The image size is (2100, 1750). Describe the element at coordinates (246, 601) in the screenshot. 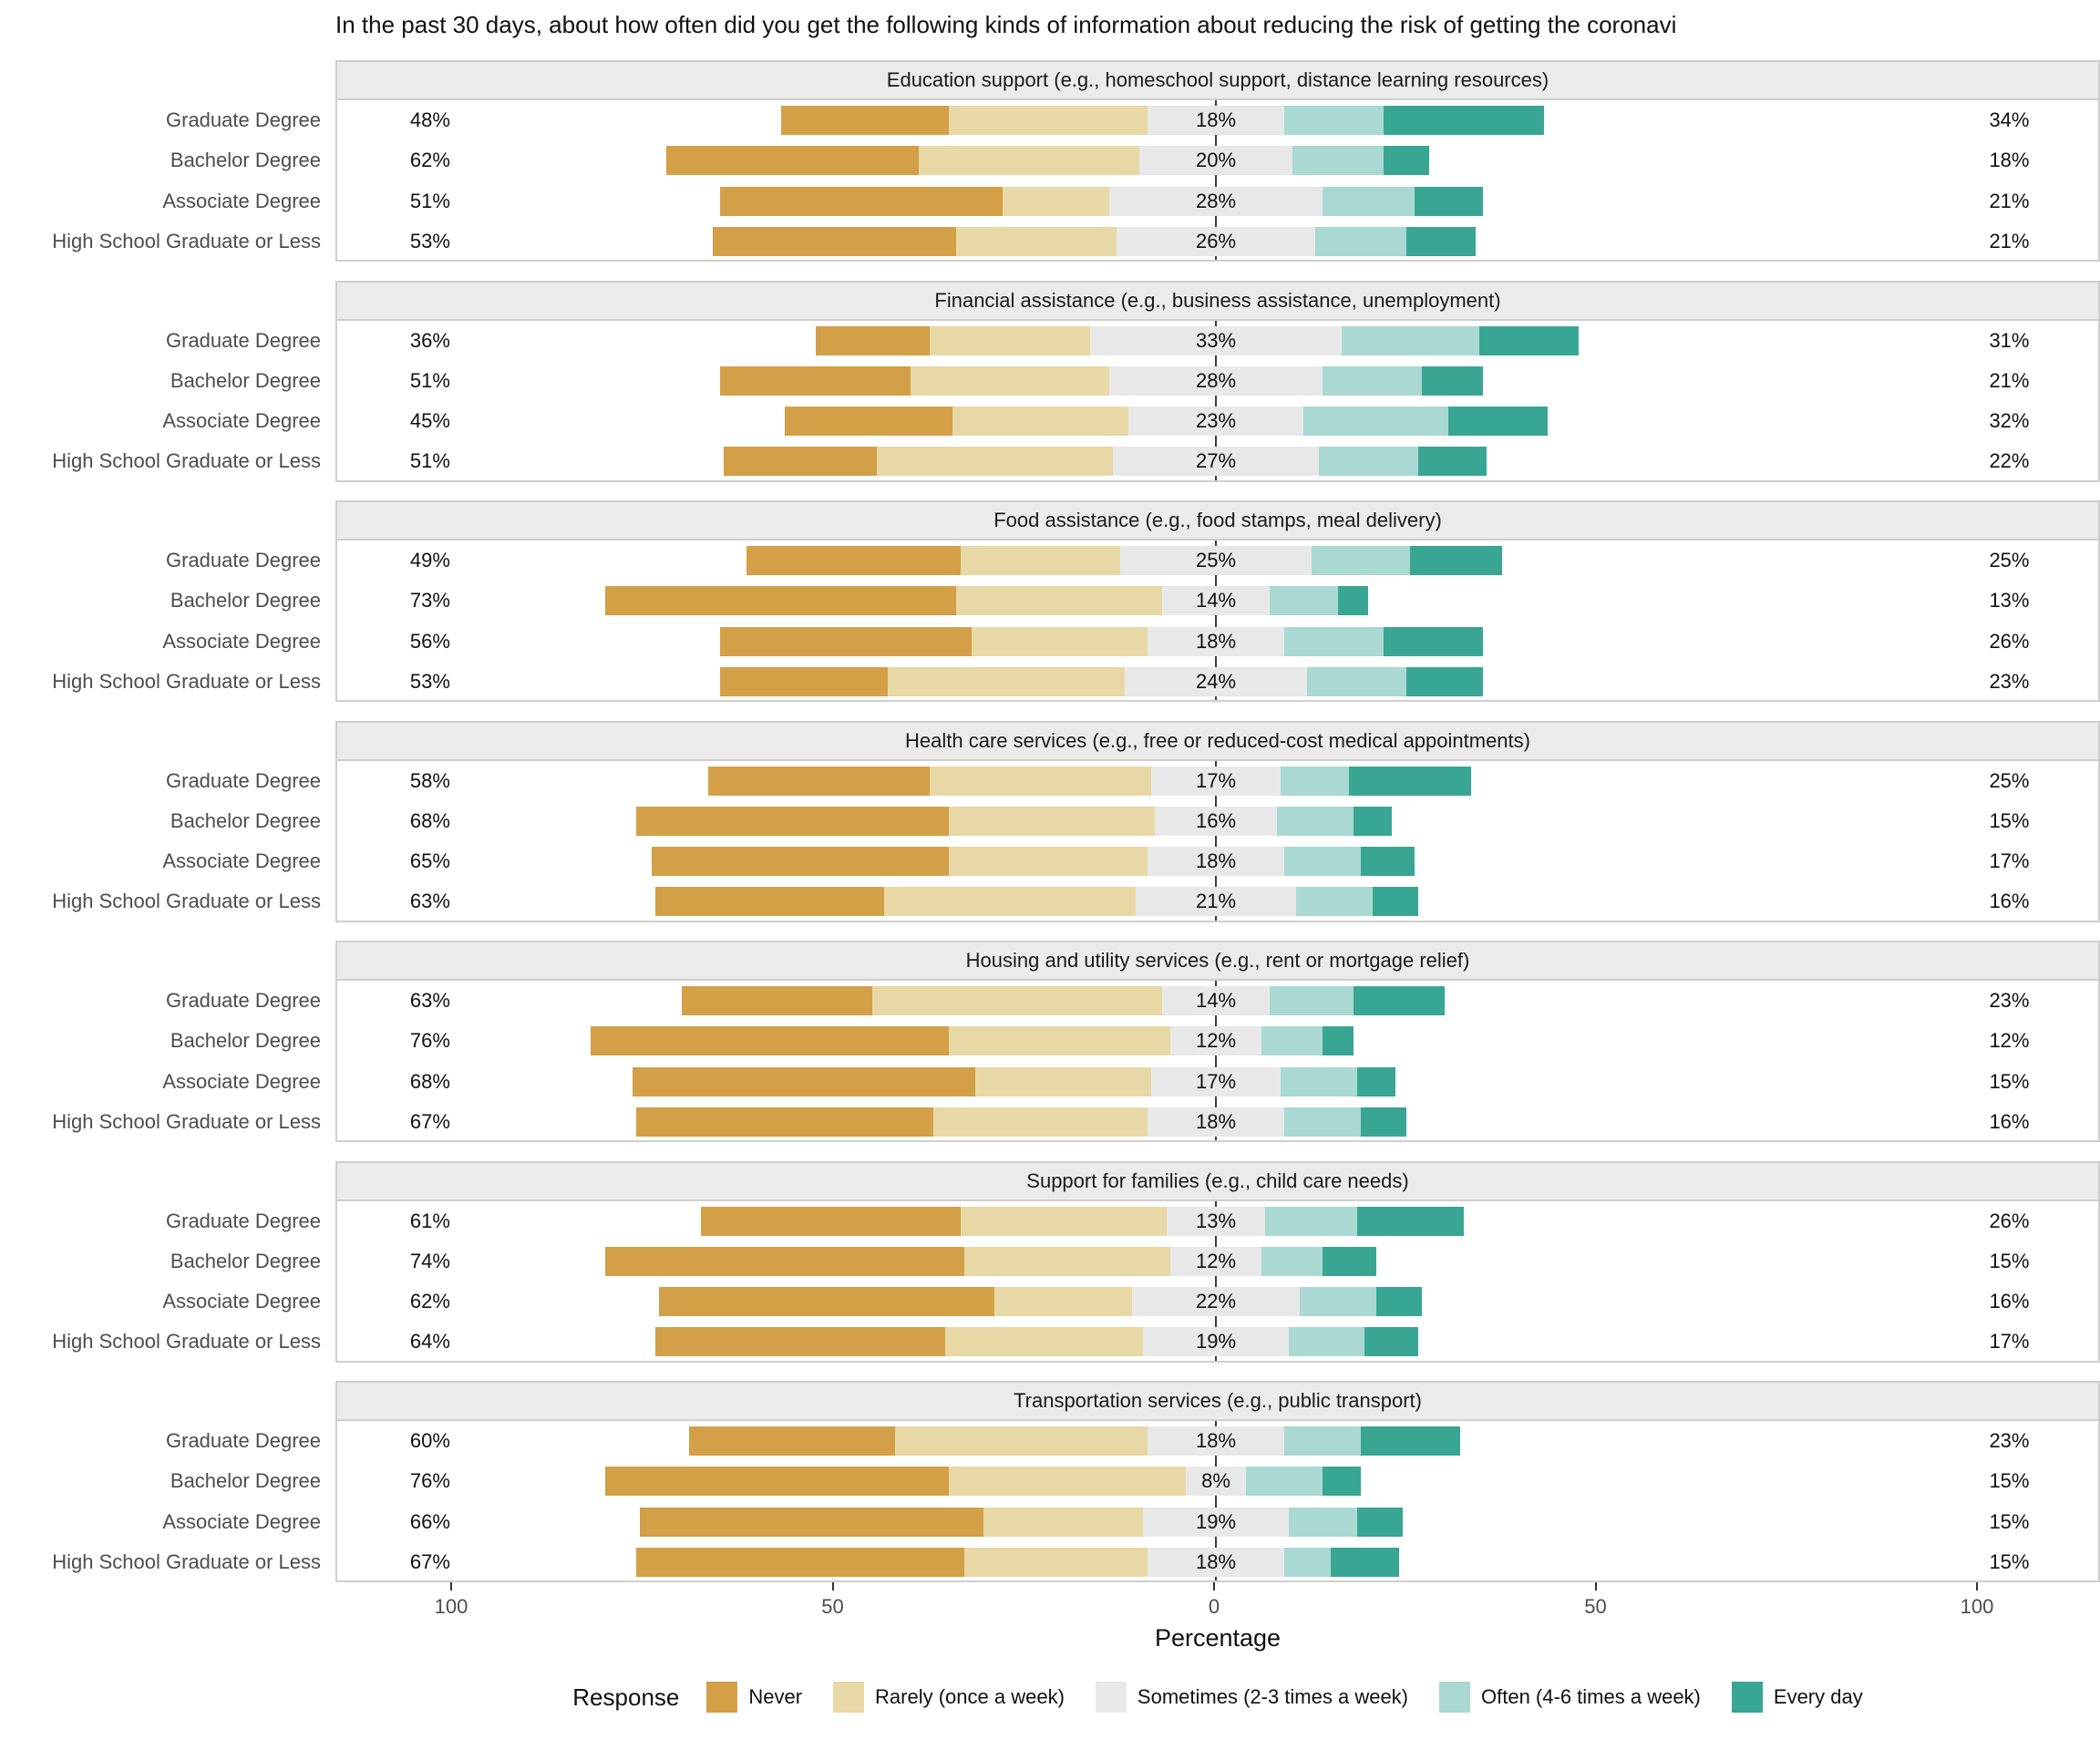

I see `row-category-label: Bachelor Degree` at that location.